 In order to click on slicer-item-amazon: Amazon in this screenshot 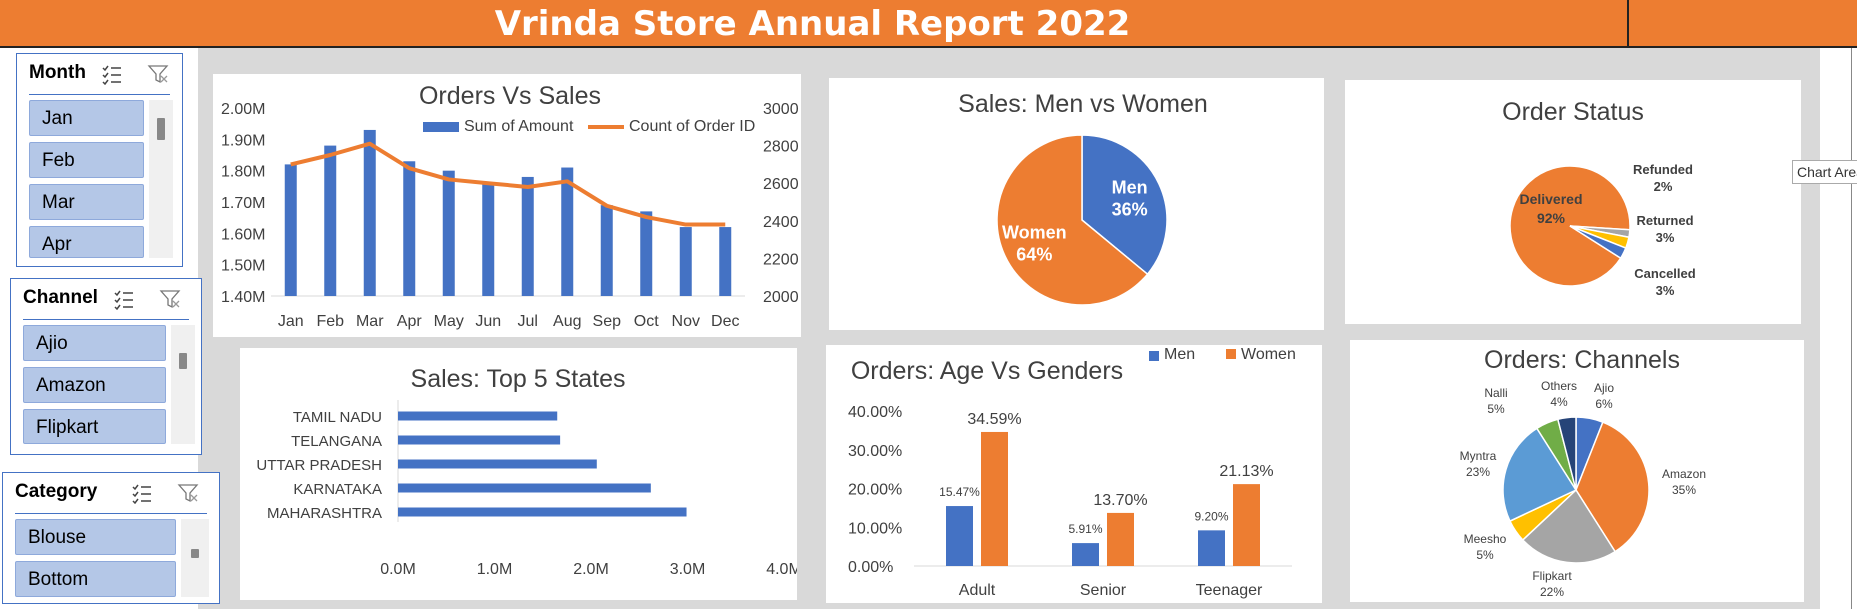, I will do `click(94, 385)`.